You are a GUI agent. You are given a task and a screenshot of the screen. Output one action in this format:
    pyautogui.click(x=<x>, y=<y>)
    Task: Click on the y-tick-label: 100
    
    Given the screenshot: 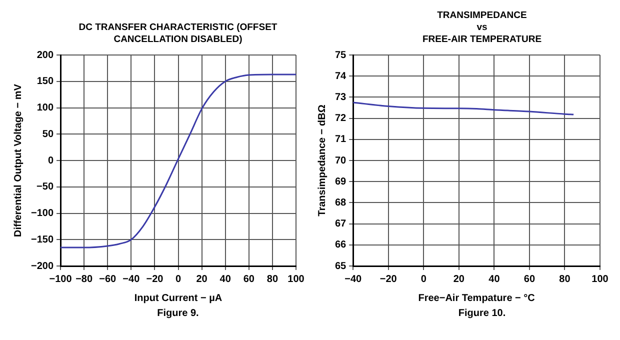 What is the action you would take?
    pyautogui.click(x=45, y=108)
    